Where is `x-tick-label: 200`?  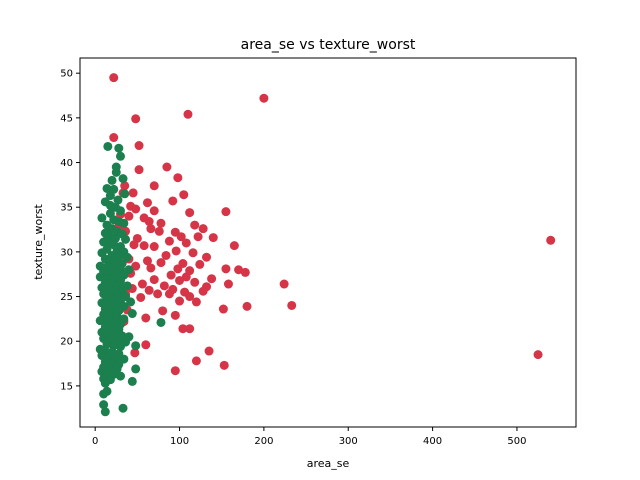
x-tick-label: 200 is located at coordinates (263, 441).